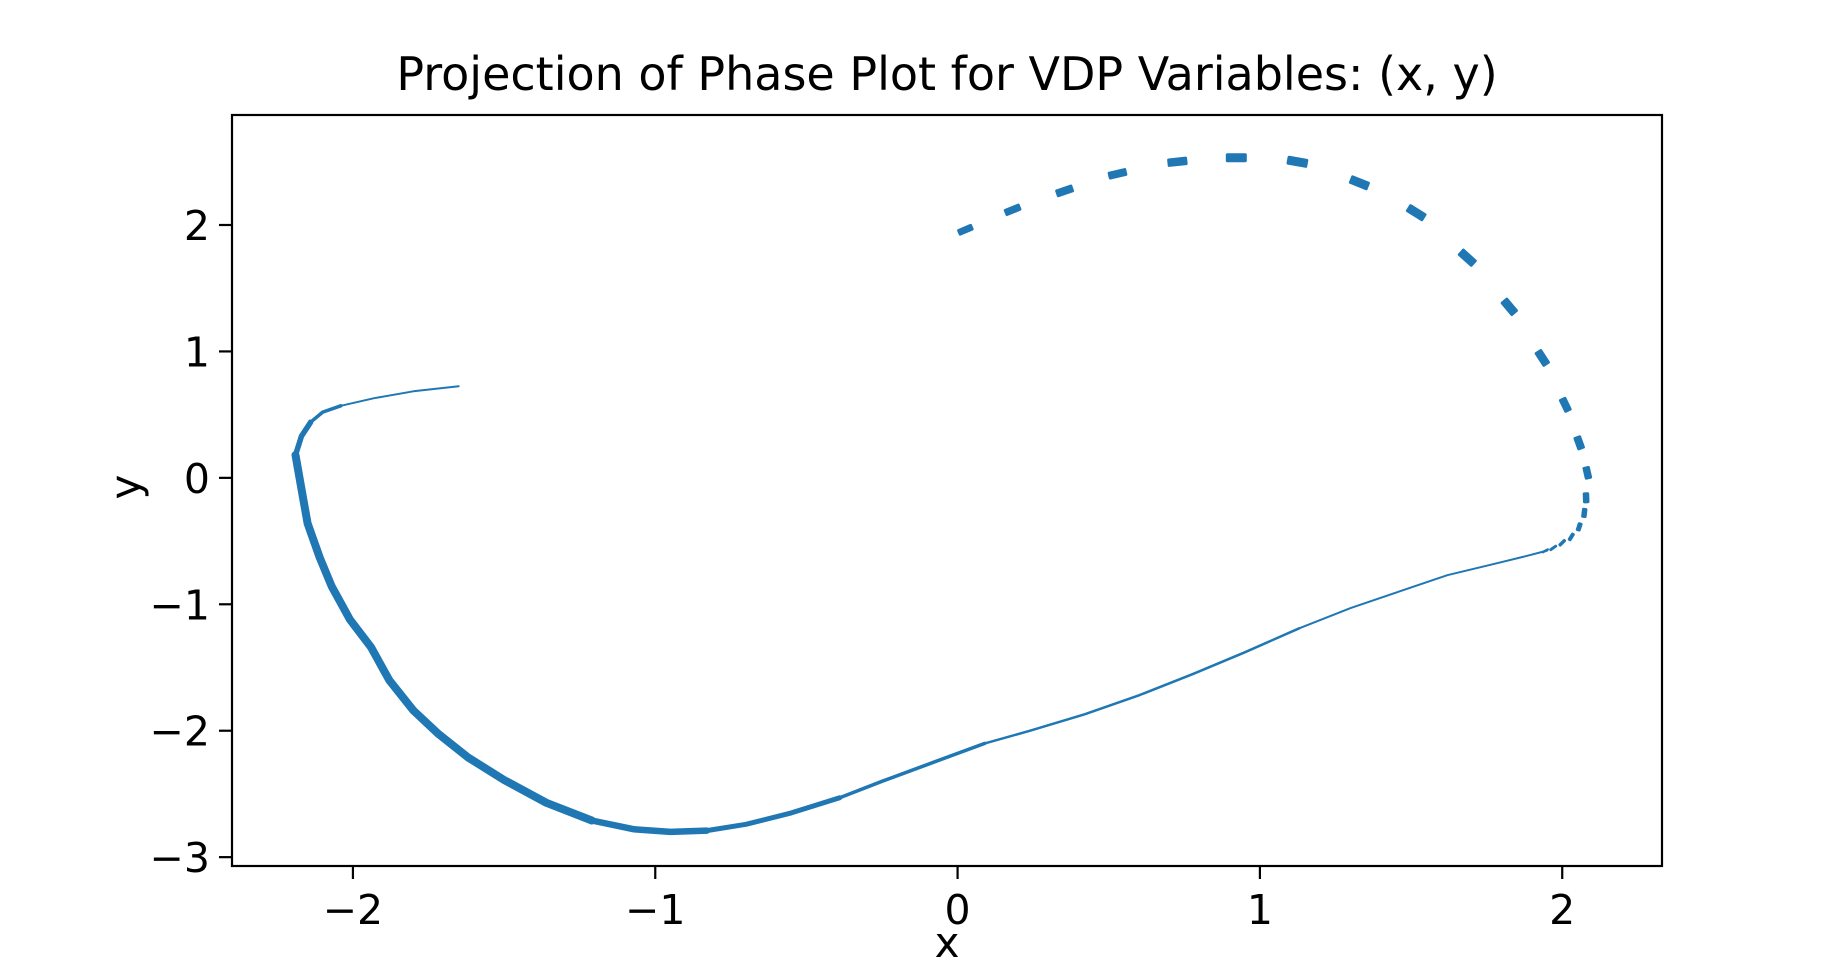 The image size is (1848, 974). I want to click on x-tick-label: 0, so click(958, 910).